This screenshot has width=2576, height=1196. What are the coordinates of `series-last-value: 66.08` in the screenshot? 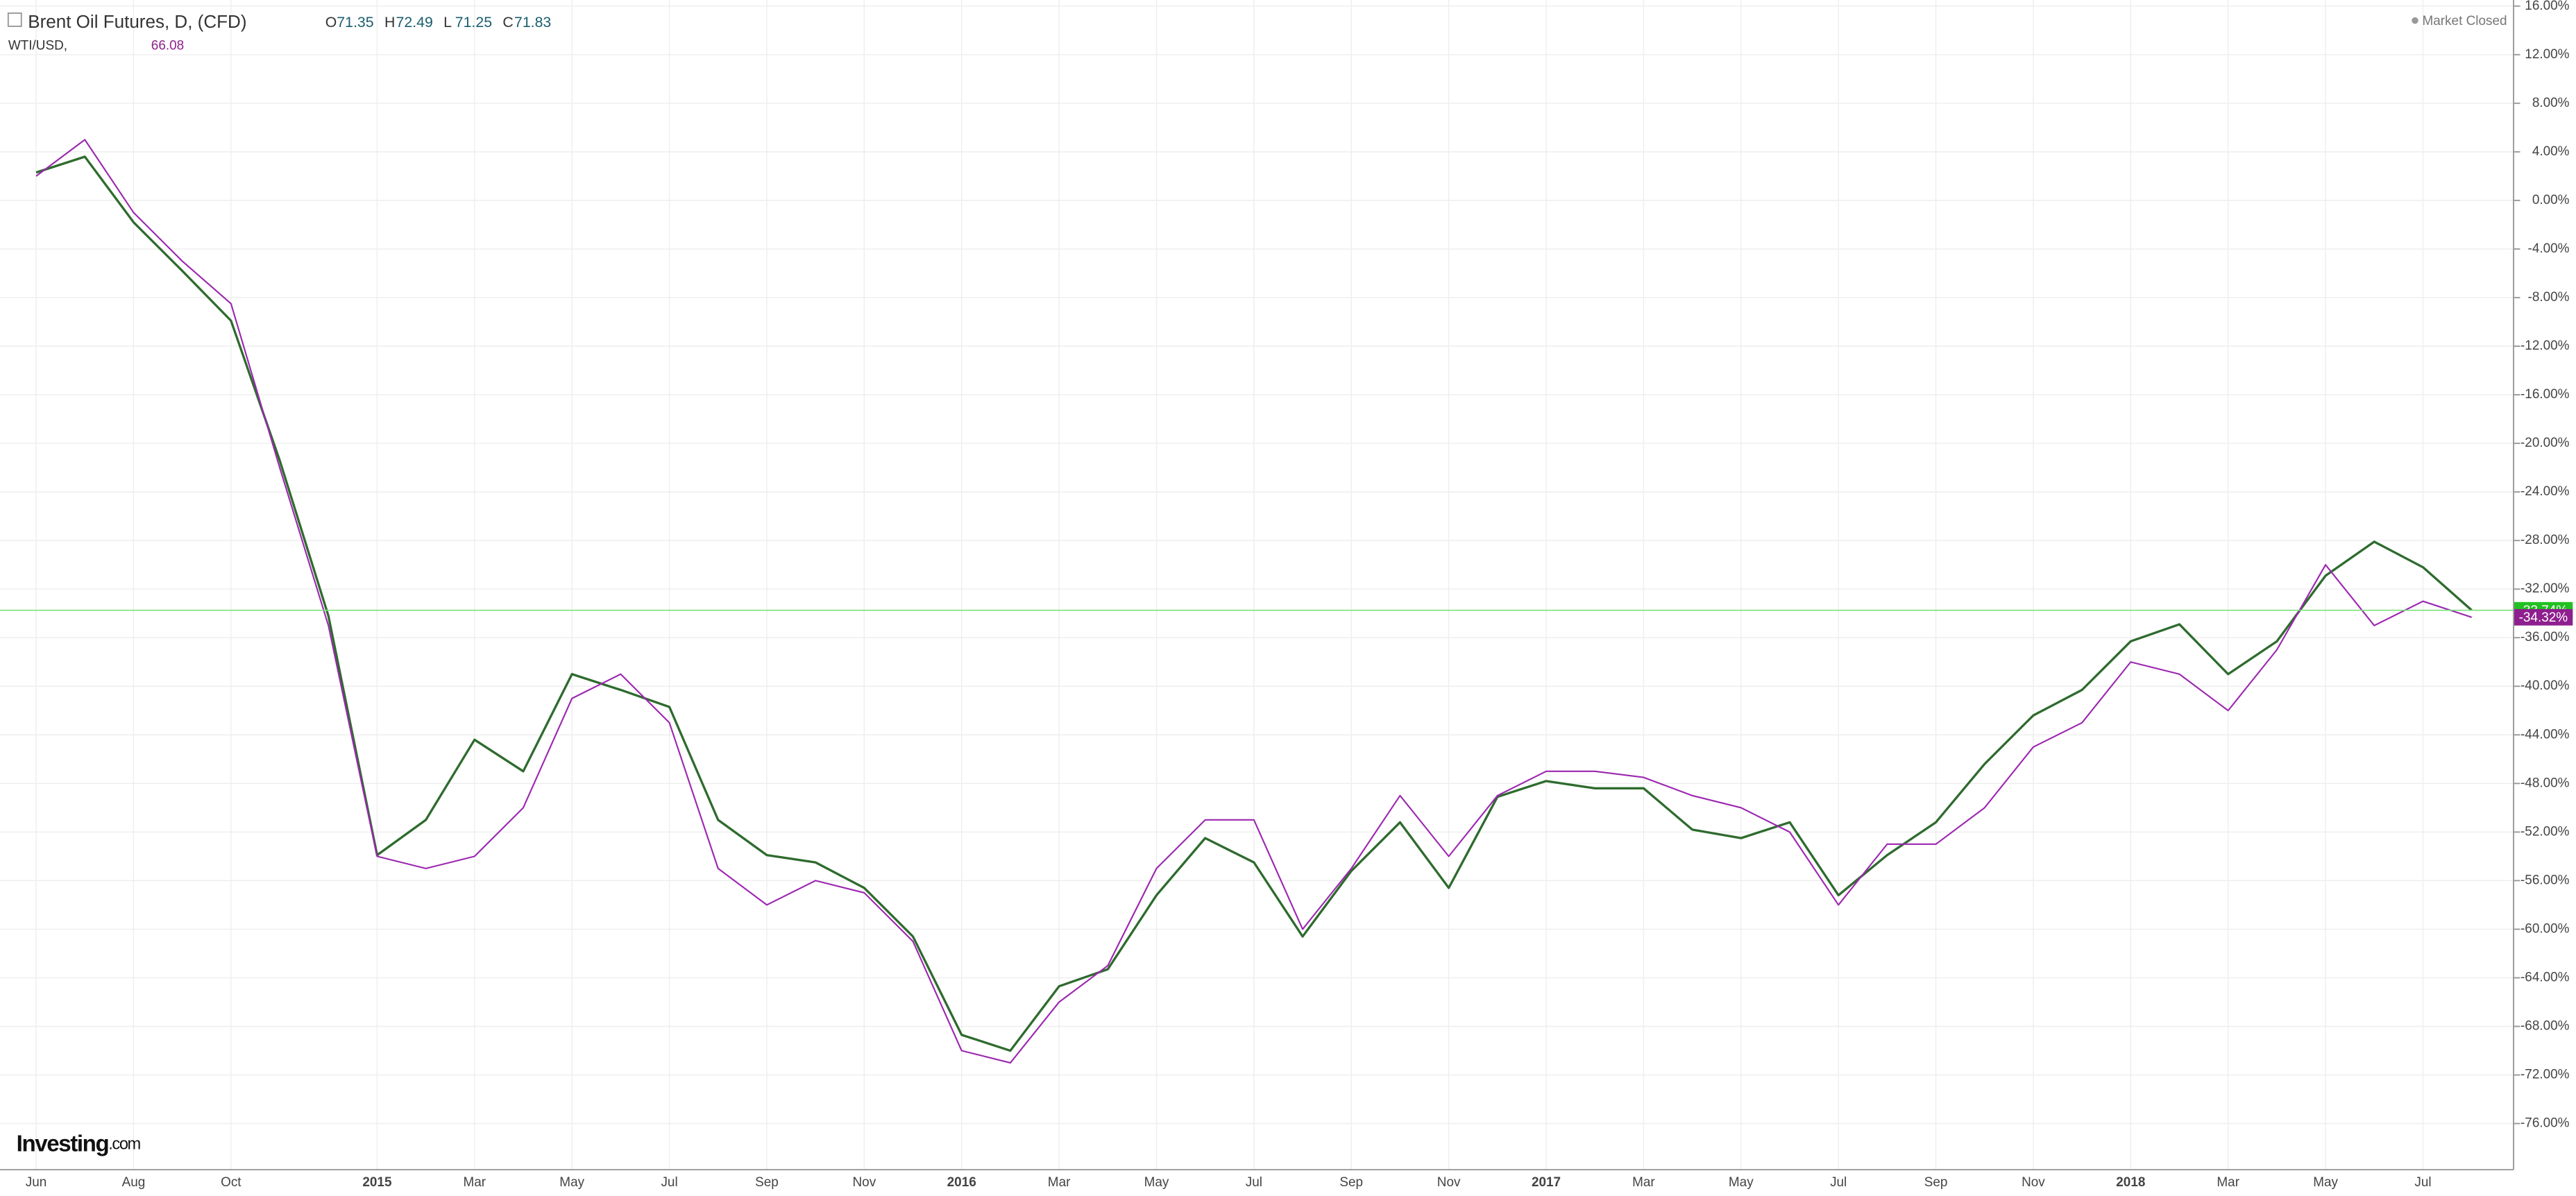 It's located at (167, 45).